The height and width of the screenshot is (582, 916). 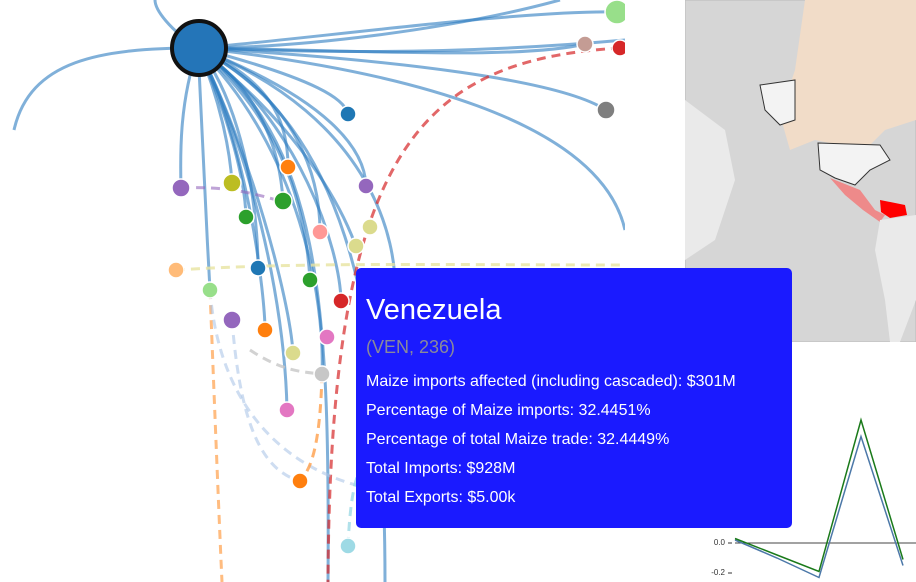 What do you see at coordinates (848, 75) in the screenshot?
I see `region-canada` at bounding box center [848, 75].